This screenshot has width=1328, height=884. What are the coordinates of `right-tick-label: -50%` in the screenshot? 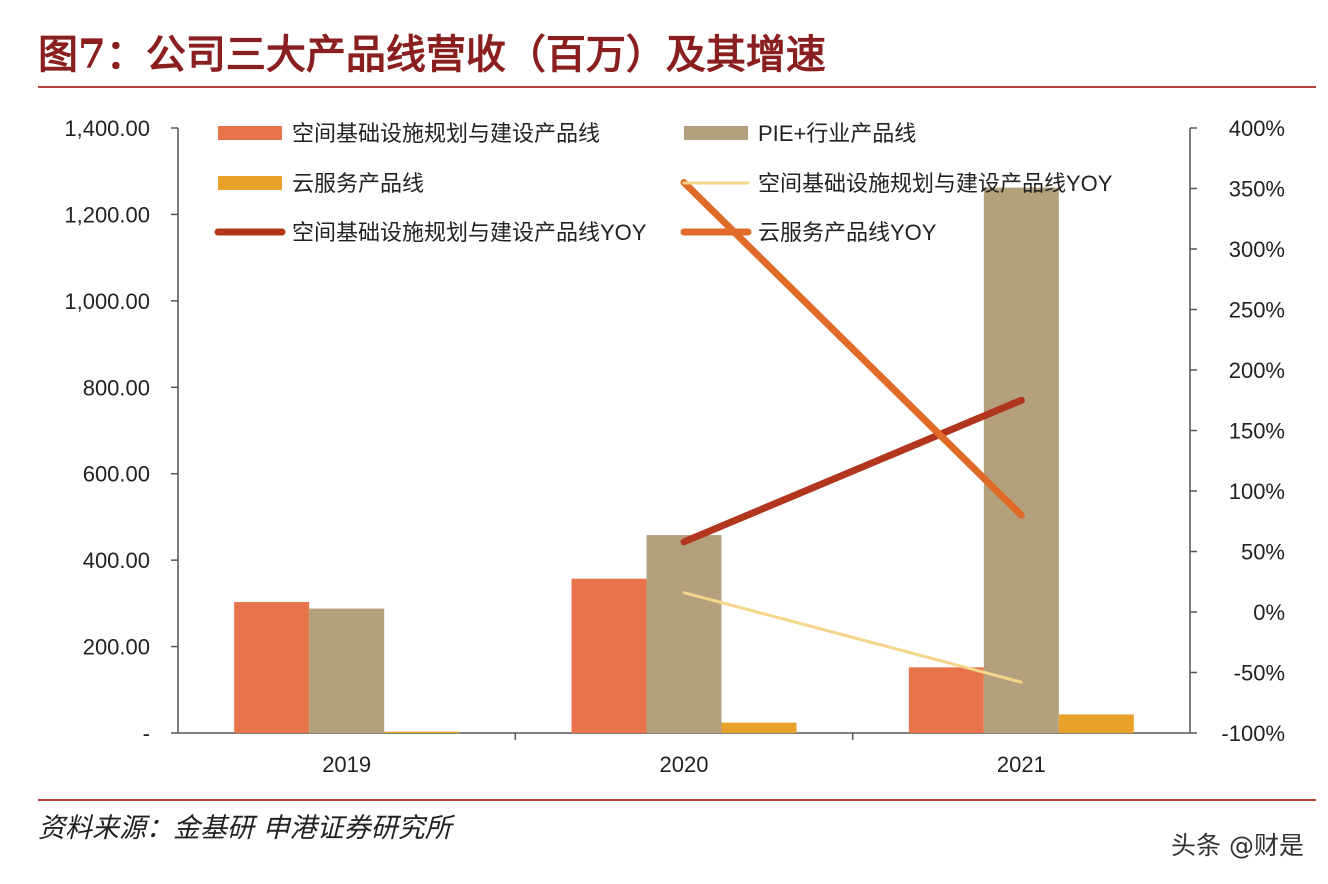 It's located at (1259, 673).